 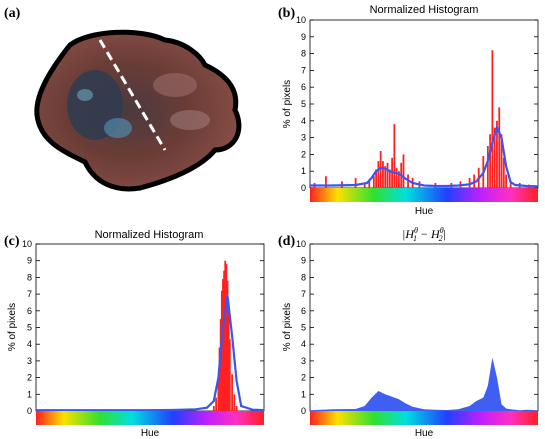 I want to click on x-axis-label-d: Hue, so click(x=424, y=433).